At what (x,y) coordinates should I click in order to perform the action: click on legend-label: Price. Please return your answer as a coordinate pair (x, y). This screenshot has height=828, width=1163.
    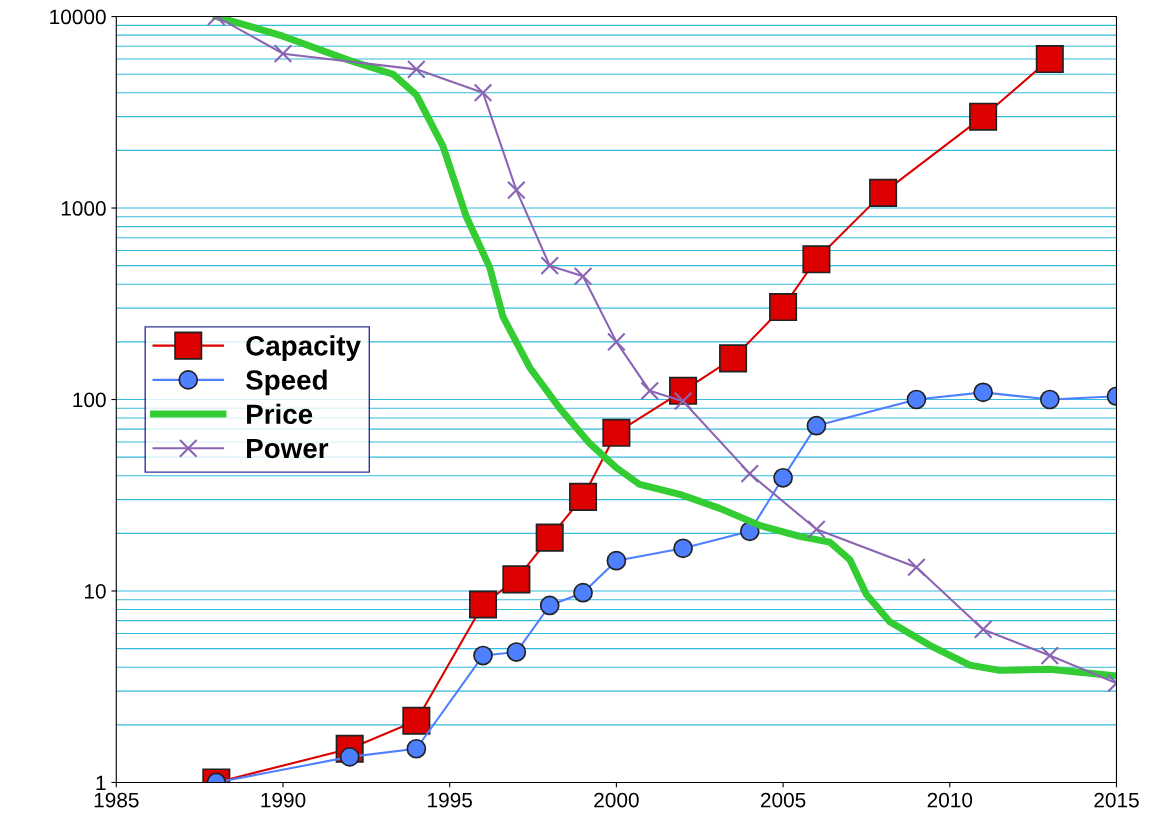
    Looking at the image, I should click on (280, 414).